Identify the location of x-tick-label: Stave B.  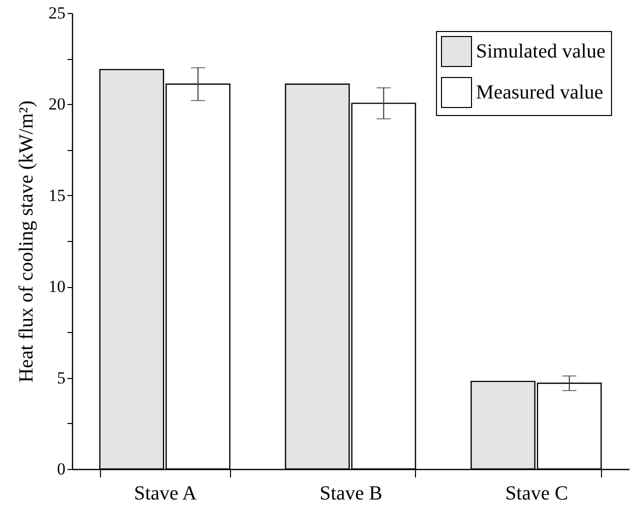
(351, 493).